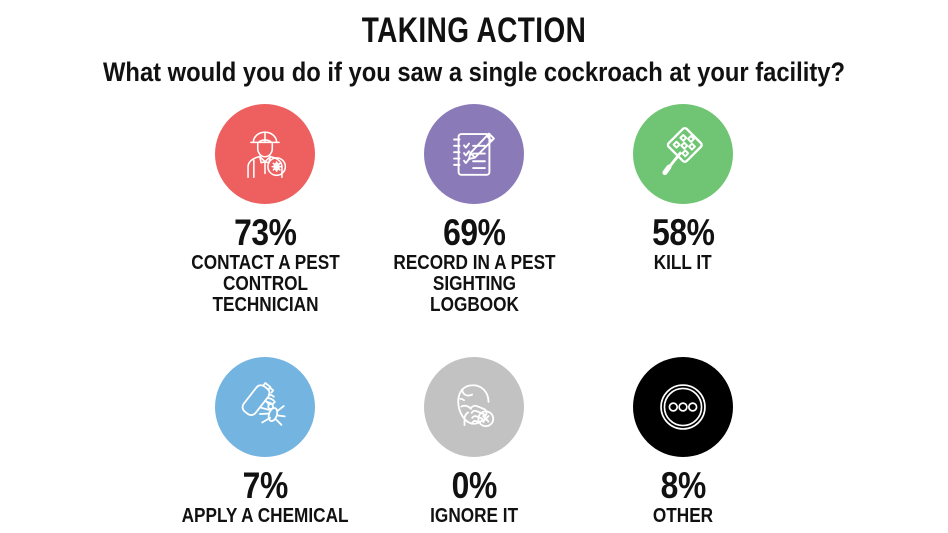 The height and width of the screenshot is (533, 948). I want to click on answer-percent: 58%, so click(683, 232).